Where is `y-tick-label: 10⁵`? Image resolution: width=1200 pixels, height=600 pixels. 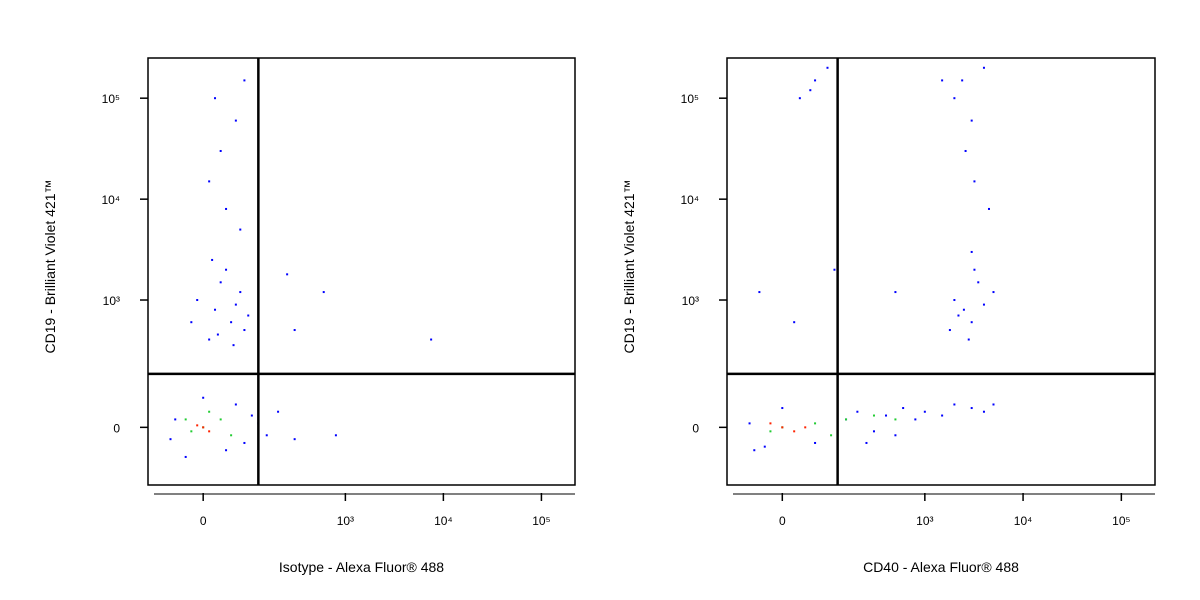
y-tick-label: 10⁵ is located at coordinates (111, 99).